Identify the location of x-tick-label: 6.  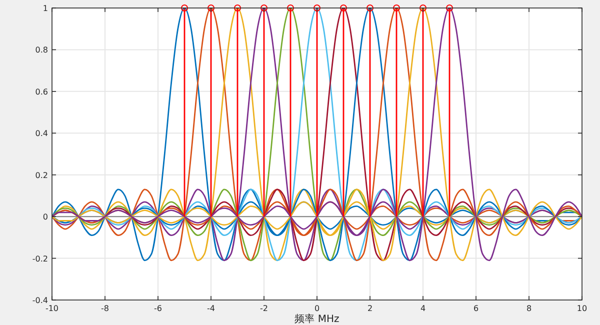
(476, 308).